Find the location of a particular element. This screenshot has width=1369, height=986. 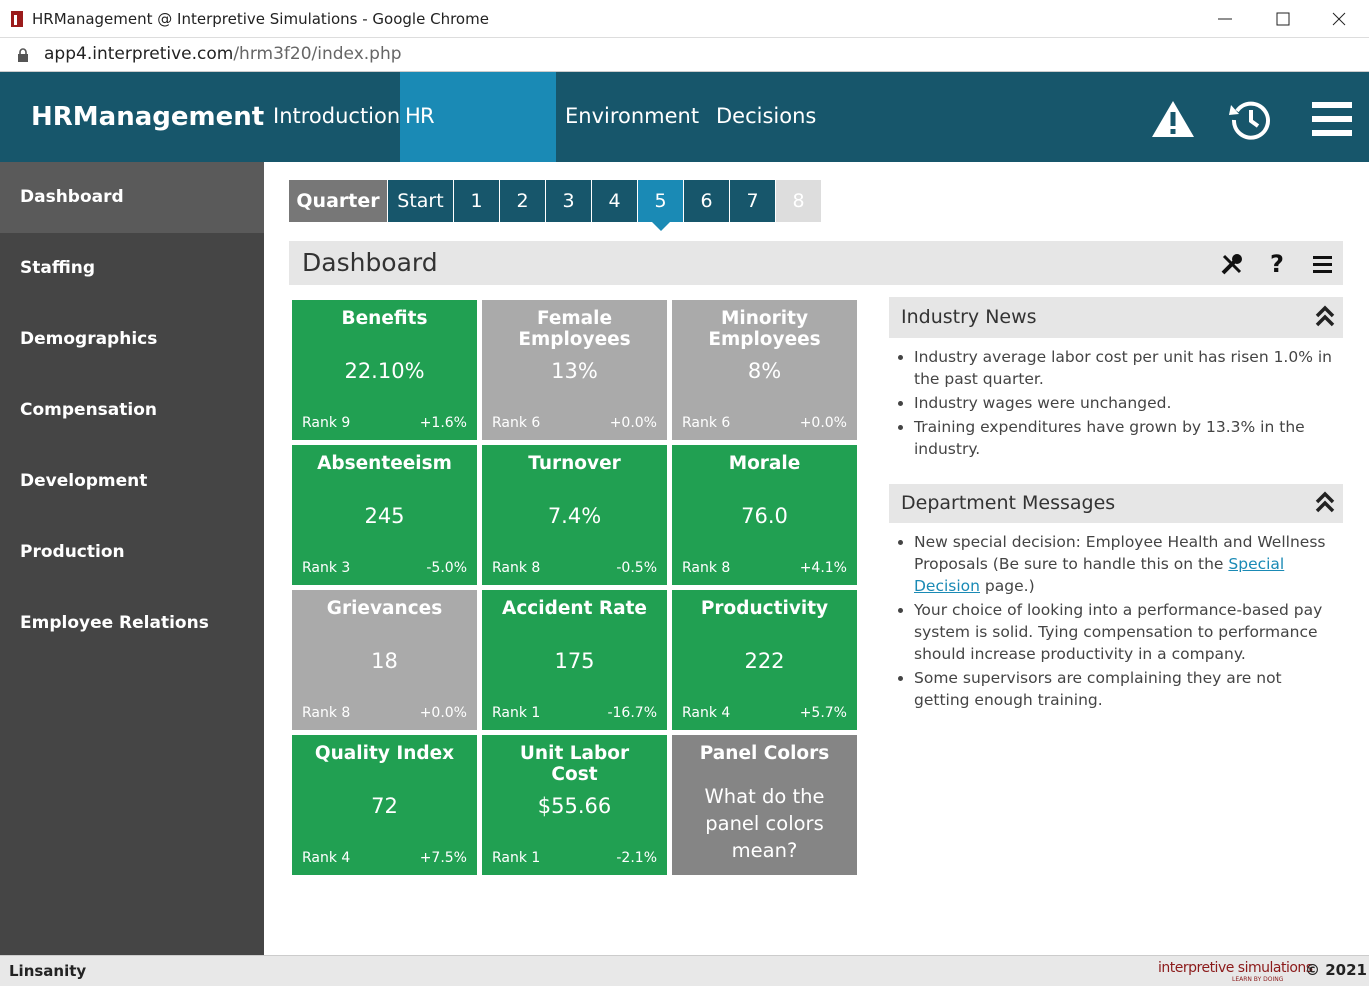

sidebar-item: Staffing is located at coordinates (58, 268).